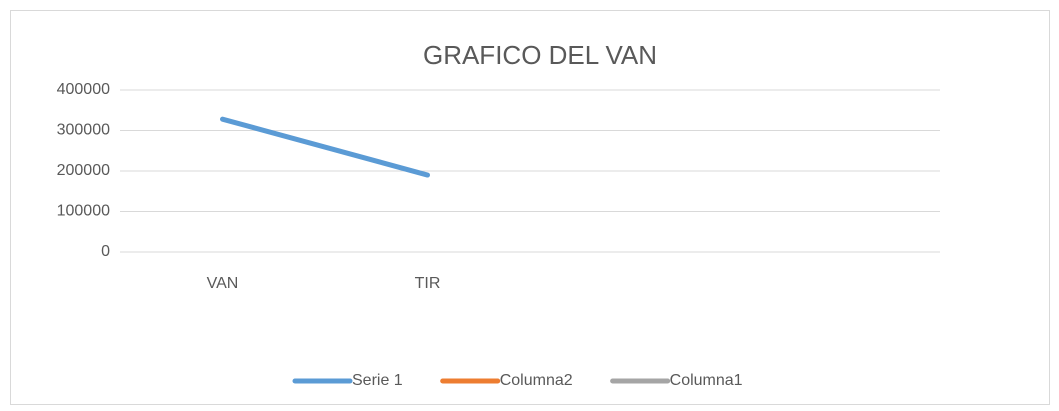  What do you see at coordinates (325, 147) in the screenshot?
I see `data-line` at bounding box center [325, 147].